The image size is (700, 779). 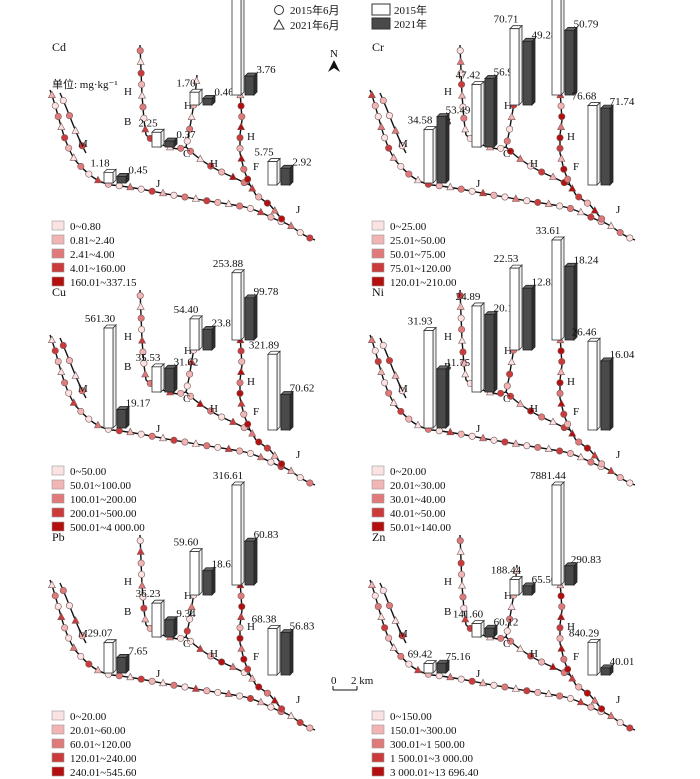 I want to click on river-code-B: B, so click(x=127, y=122).